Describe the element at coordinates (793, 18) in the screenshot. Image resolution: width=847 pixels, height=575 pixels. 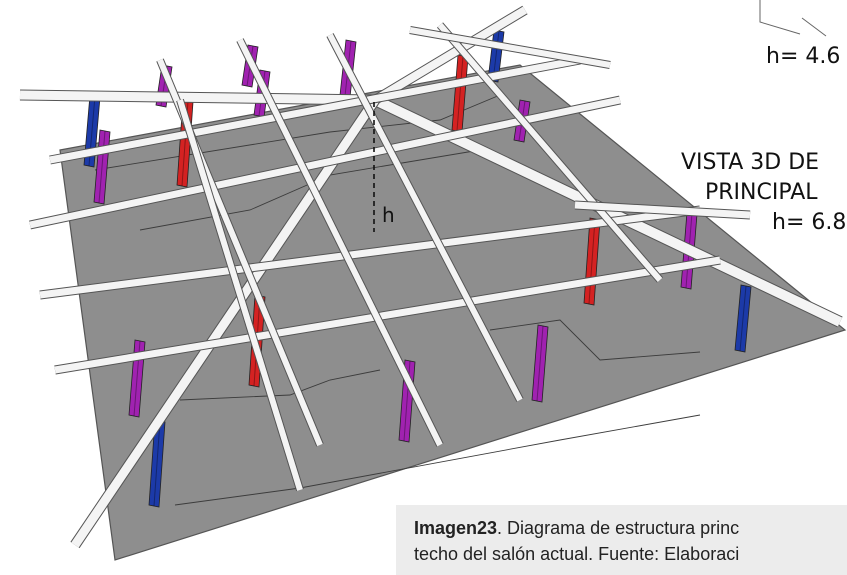
I see `corner-sketch-fragment` at that location.